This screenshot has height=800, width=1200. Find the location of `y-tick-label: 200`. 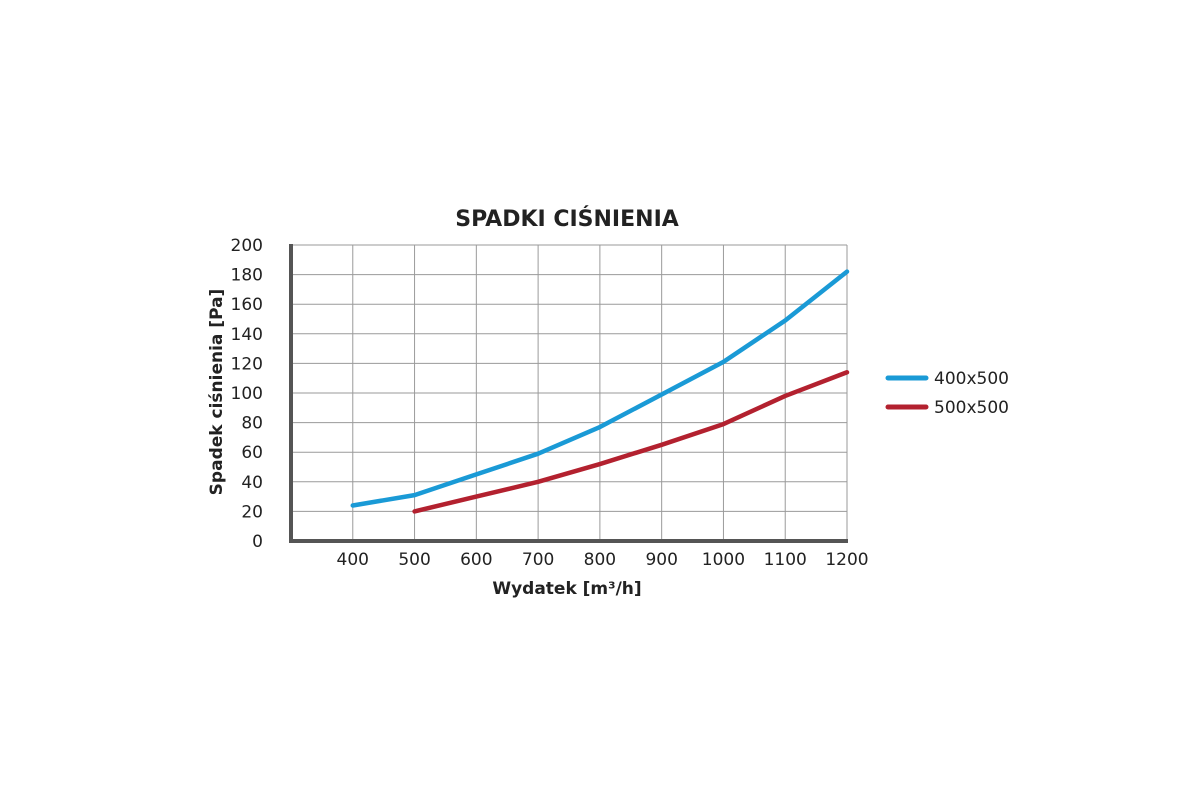

y-tick-label: 200 is located at coordinates (247, 246).